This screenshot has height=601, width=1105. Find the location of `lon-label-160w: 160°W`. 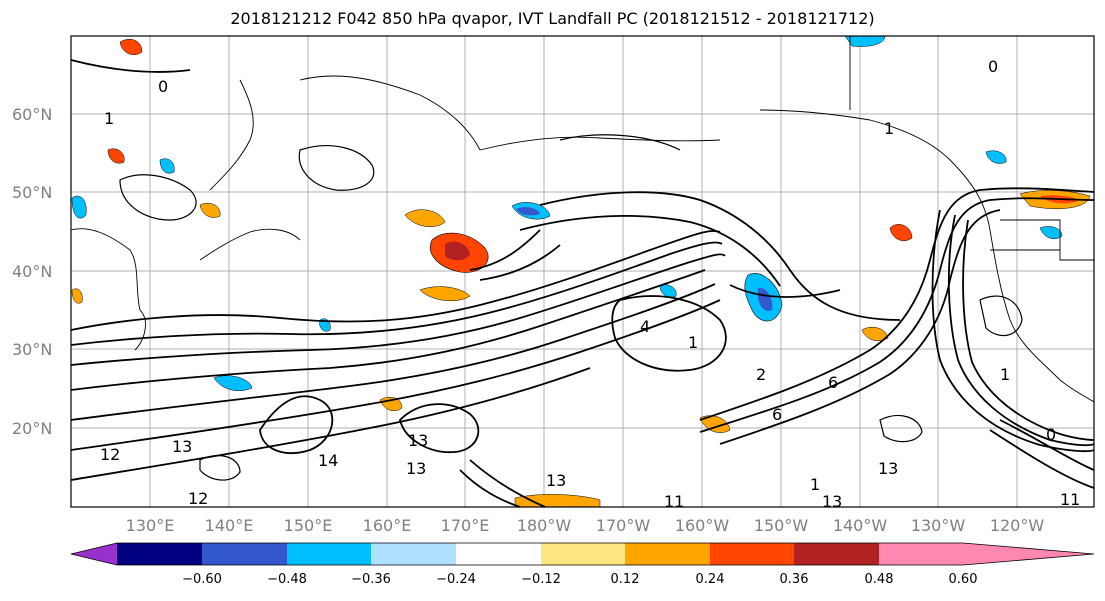

lon-label-160w: 160°W is located at coordinates (702, 525).